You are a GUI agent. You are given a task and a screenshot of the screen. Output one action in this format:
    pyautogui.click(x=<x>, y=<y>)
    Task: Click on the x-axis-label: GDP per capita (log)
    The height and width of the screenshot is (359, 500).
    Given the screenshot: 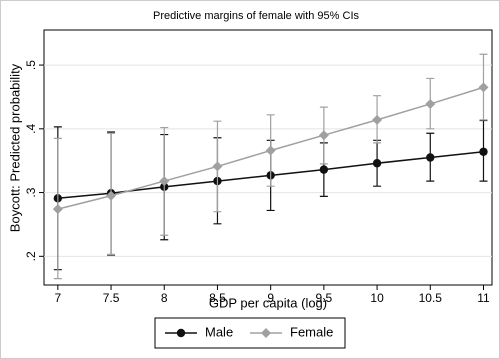 What is the action you would take?
    pyautogui.click(x=268, y=302)
    